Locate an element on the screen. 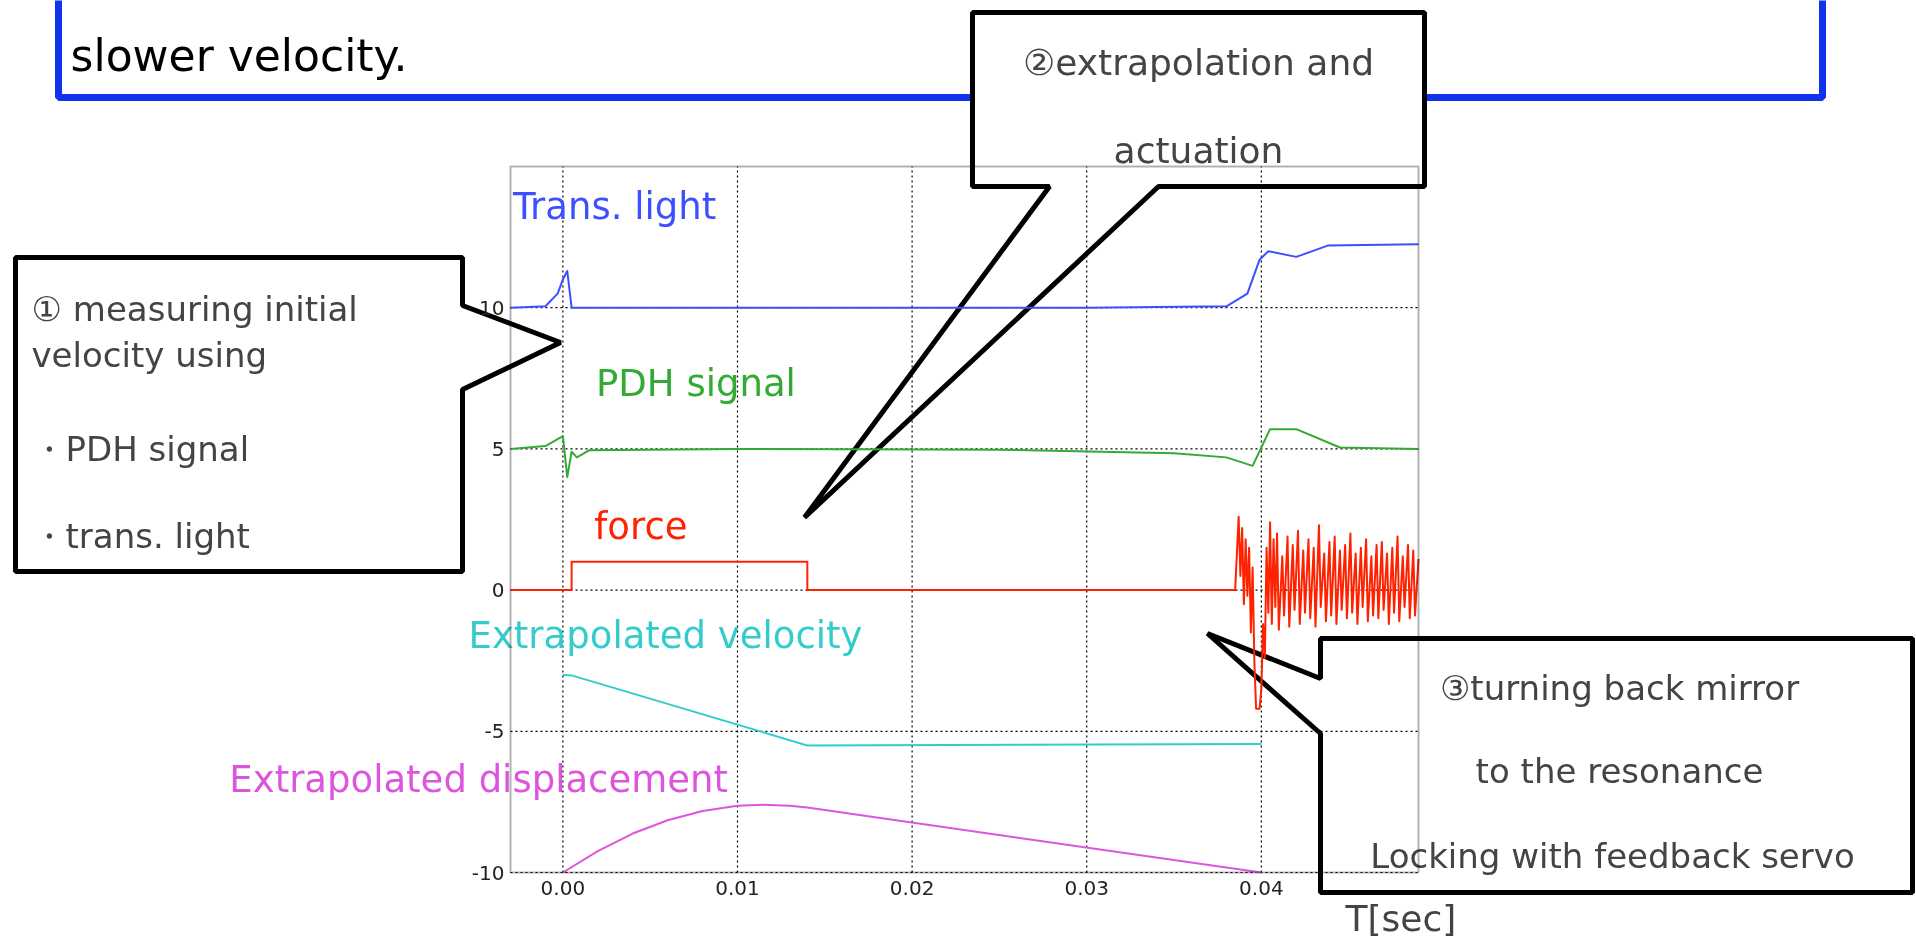  series-label: Trans. light is located at coordinates (614, 206).